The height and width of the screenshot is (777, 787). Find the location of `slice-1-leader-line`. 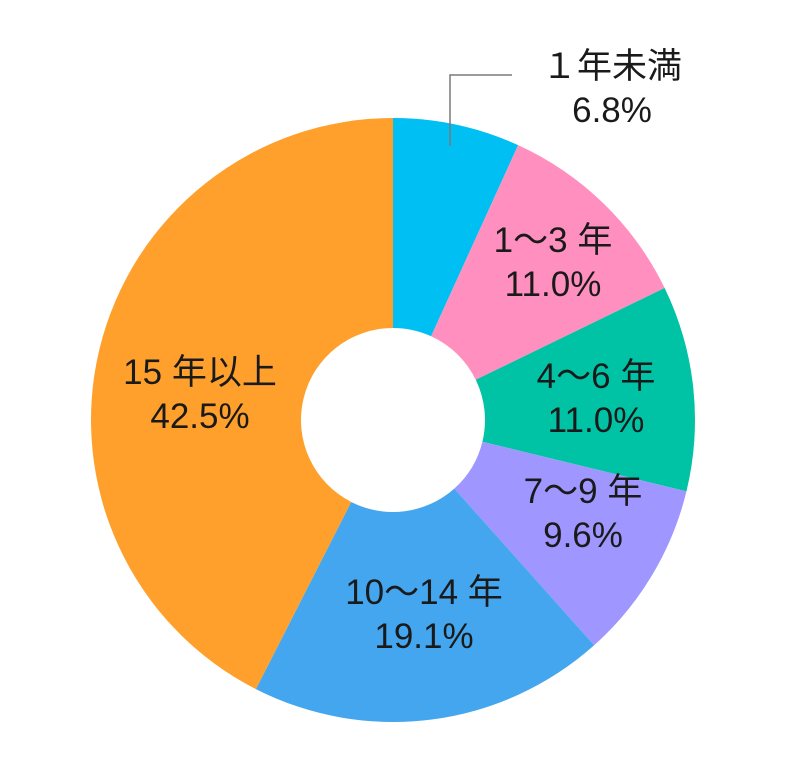

slice-1-leader-line is located at coordinates (480, 110).